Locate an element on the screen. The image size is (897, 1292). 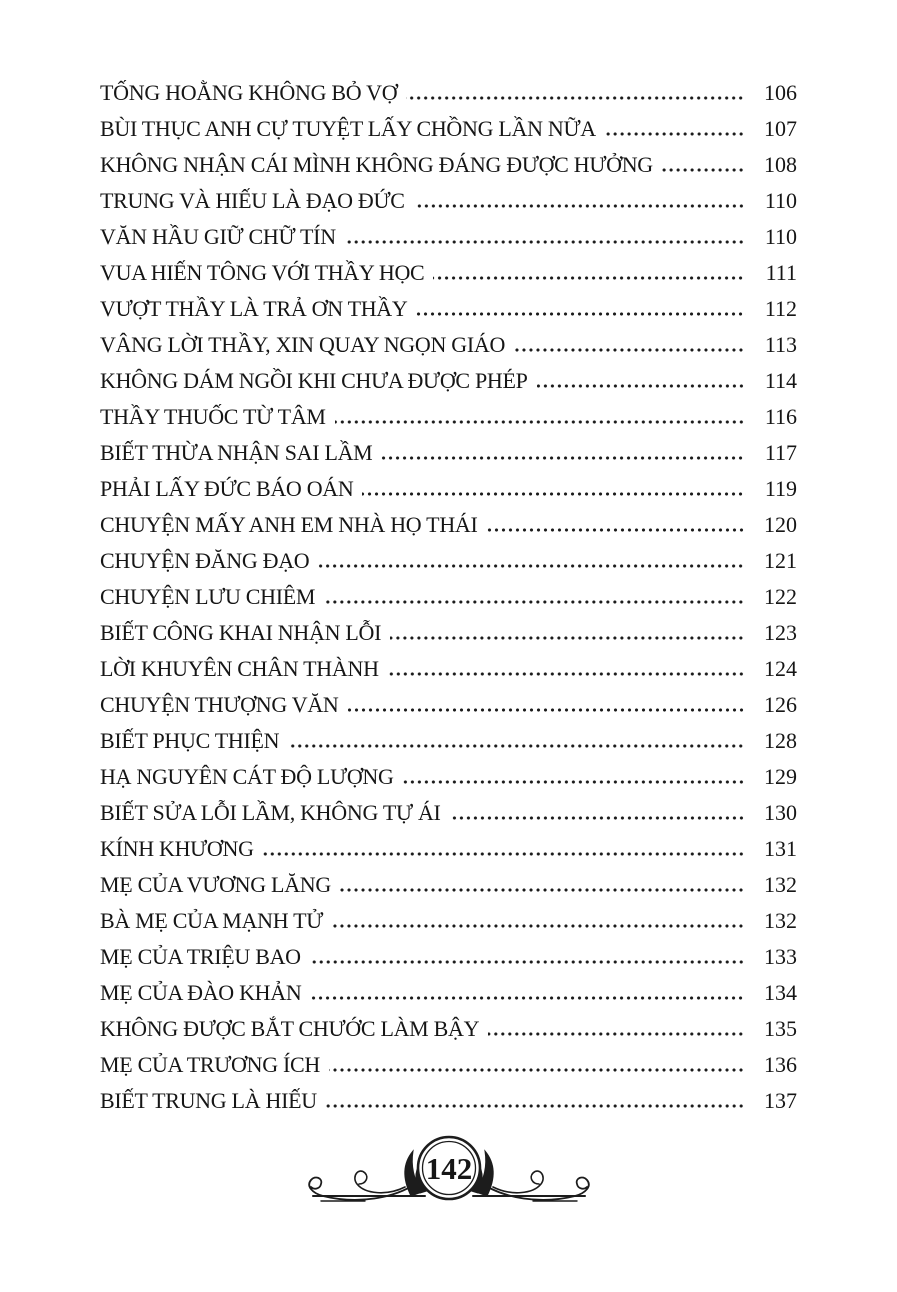
toc-entry-page: 112 is located at coordinates (780, 308).